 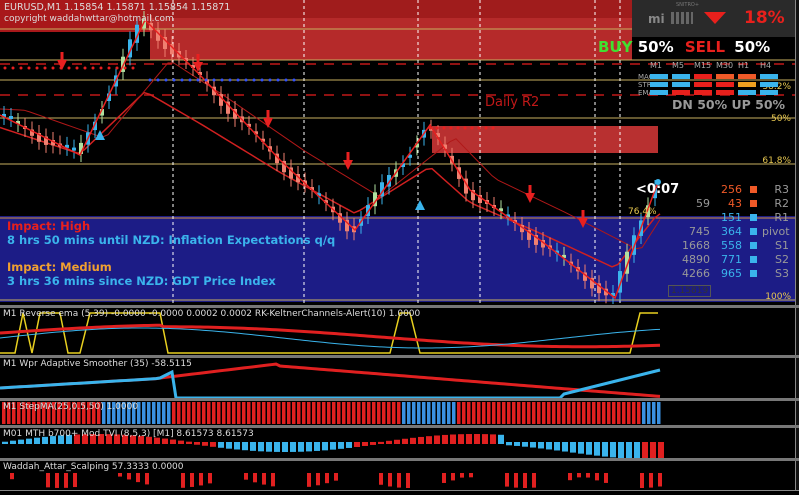 I want to click on tvi-plot, so click(x=333, y=446).